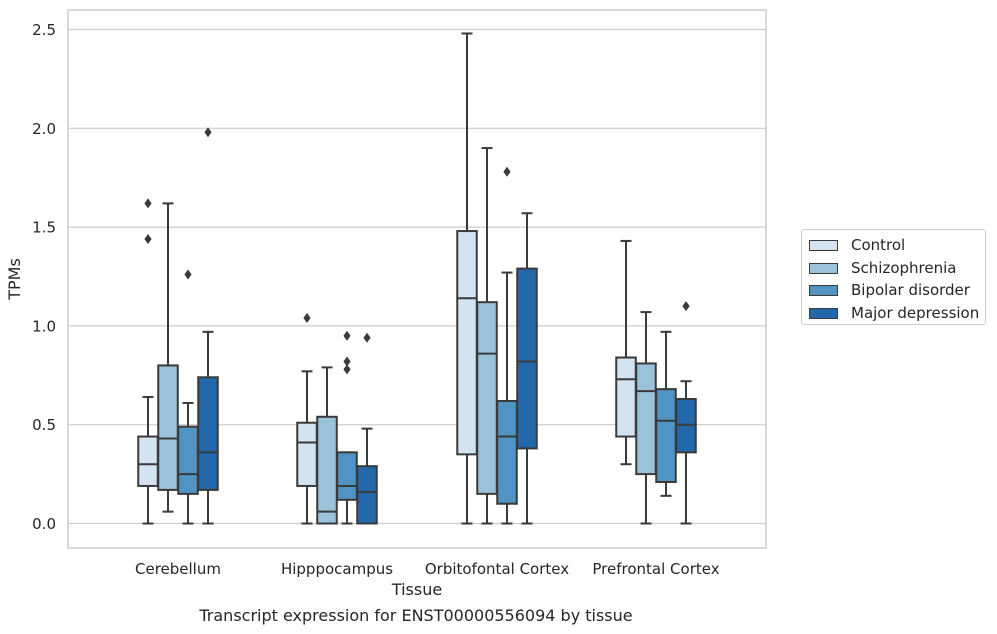 This screenshot has height=634, width=997. I want to click on legend-item-major-depression: Major depression, so click(894, 313).